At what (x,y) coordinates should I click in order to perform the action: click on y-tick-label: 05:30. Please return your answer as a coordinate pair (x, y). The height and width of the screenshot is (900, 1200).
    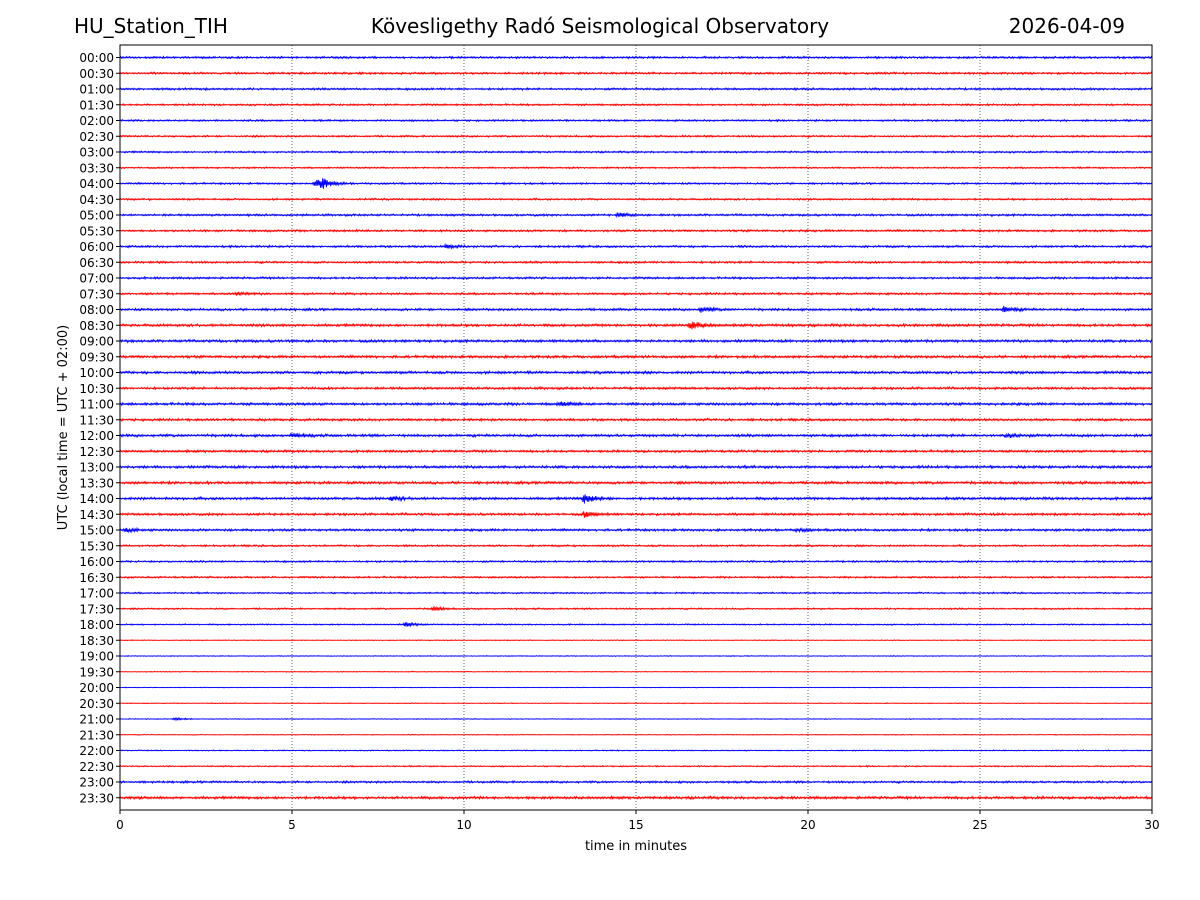
    Looking at the image, I should click on (96, 231).